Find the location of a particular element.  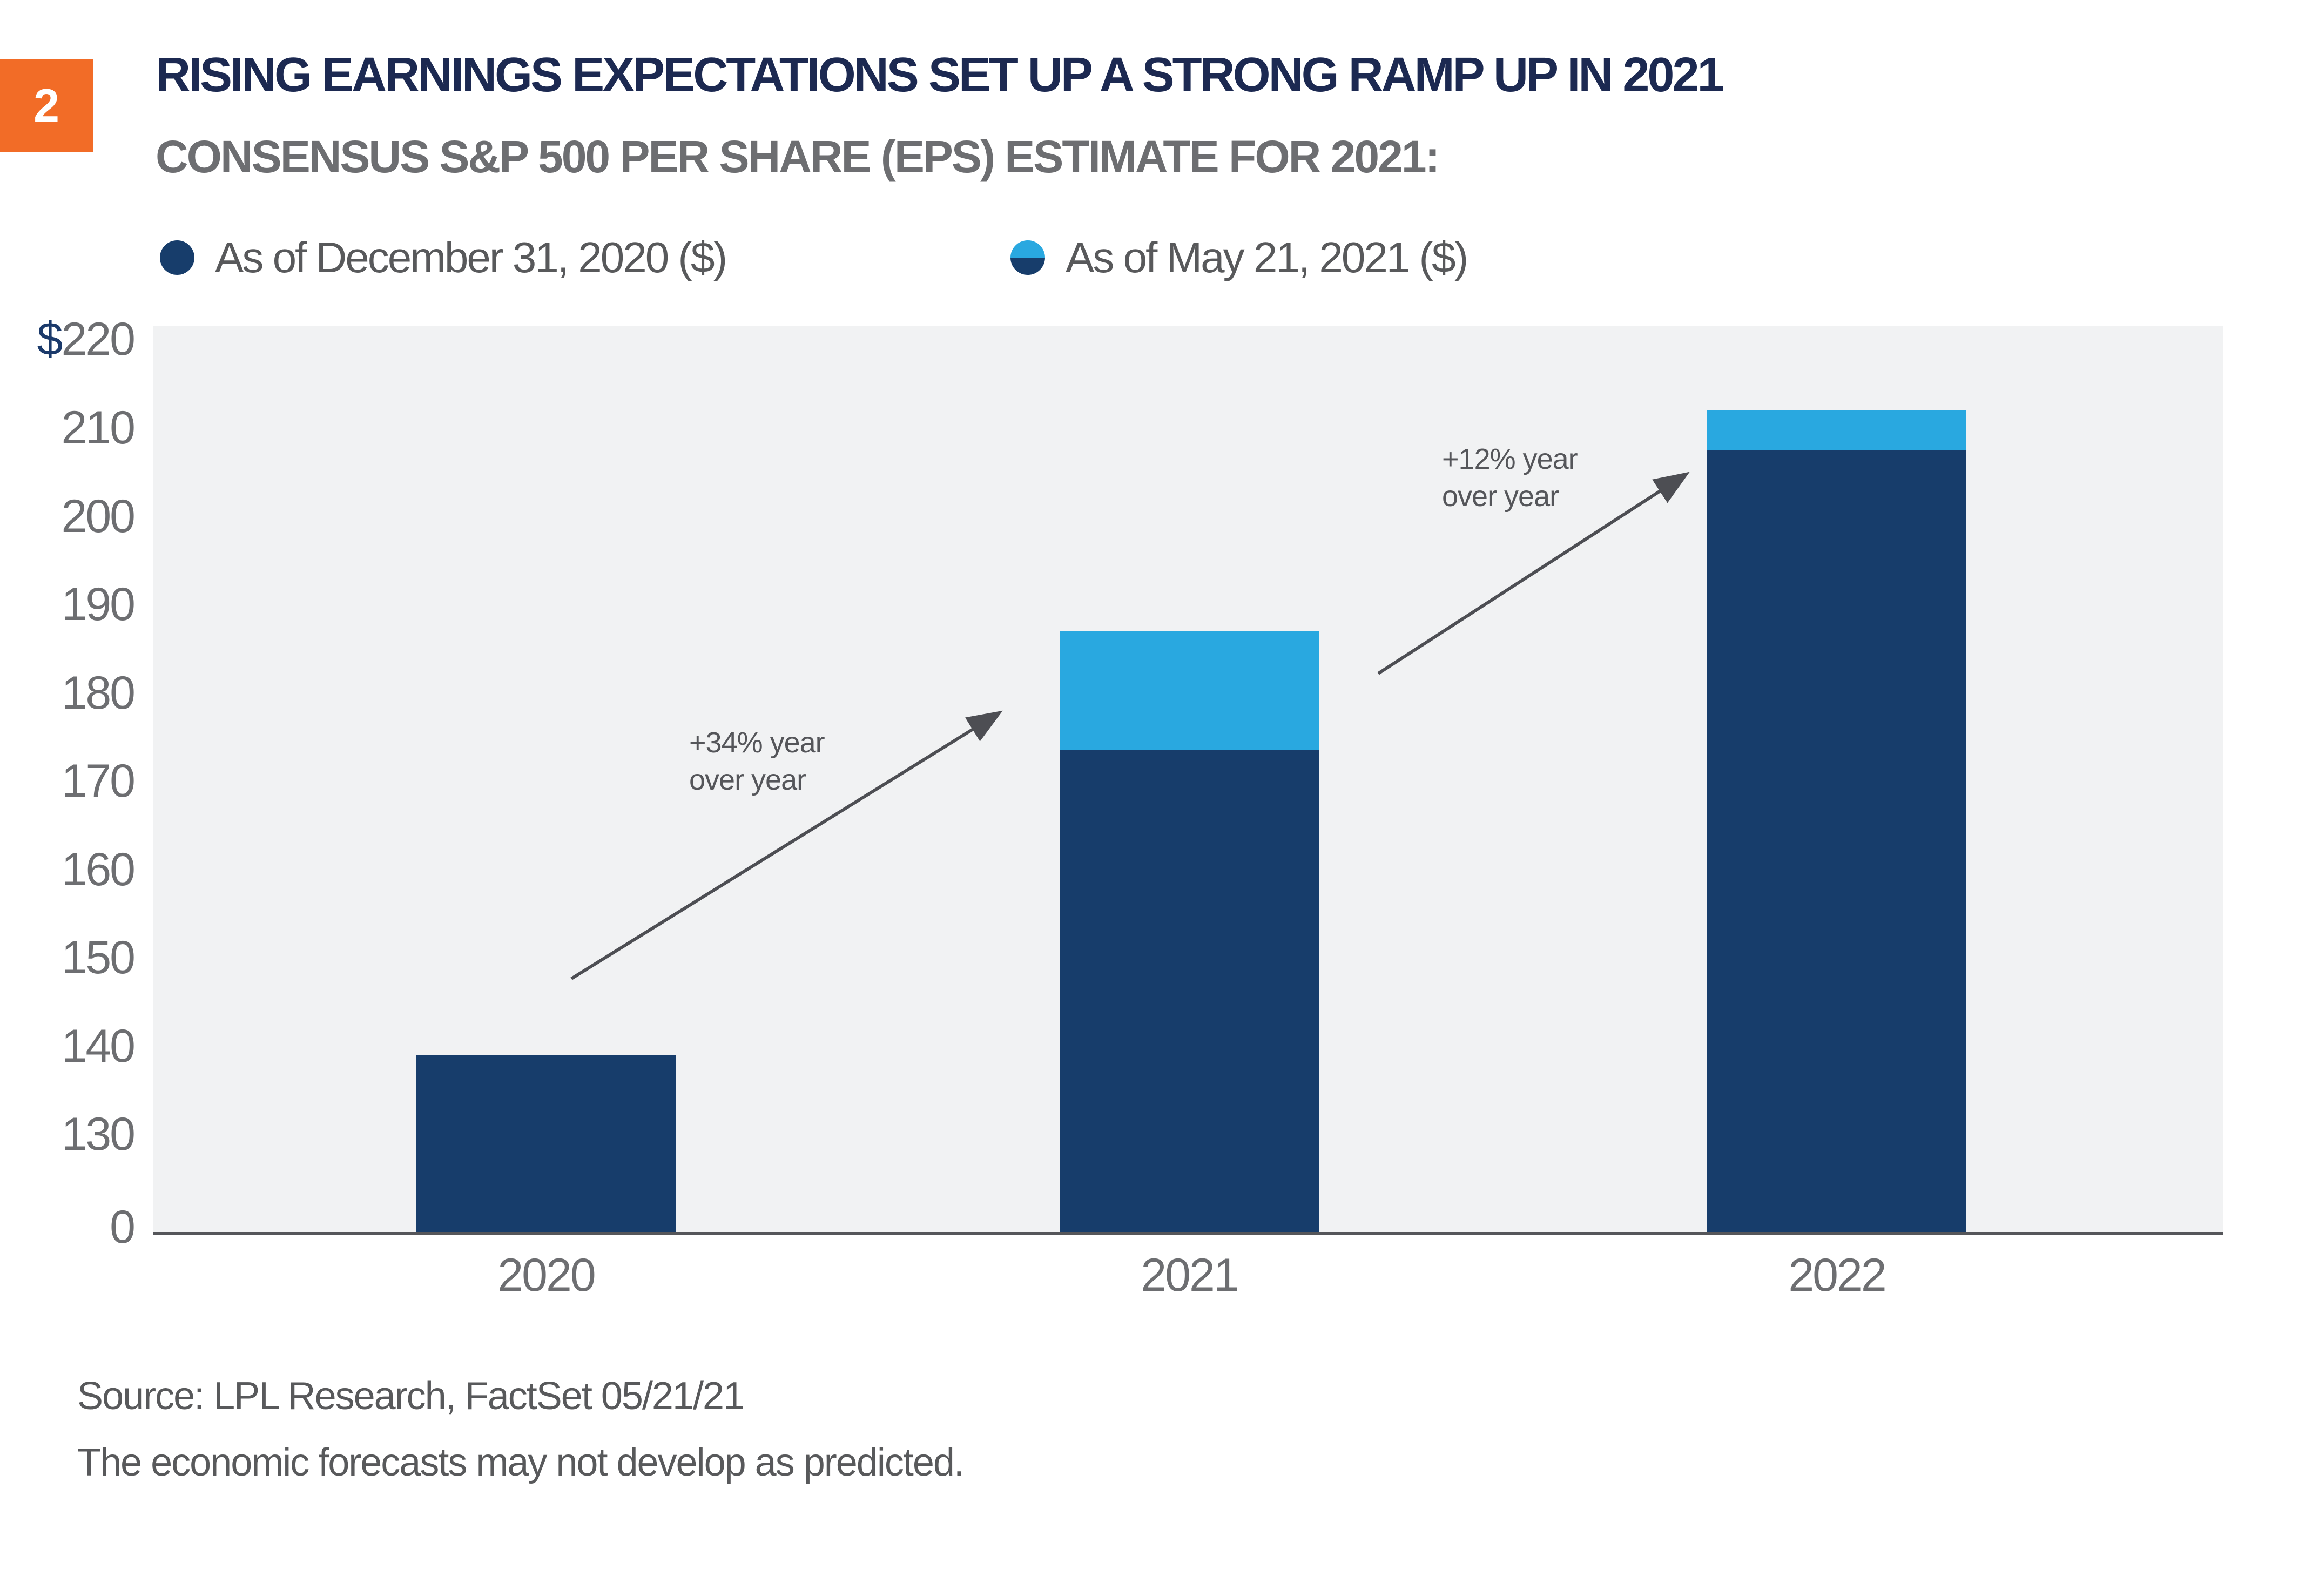

y-tick-180: 180 is located at coordinates (99, 693).